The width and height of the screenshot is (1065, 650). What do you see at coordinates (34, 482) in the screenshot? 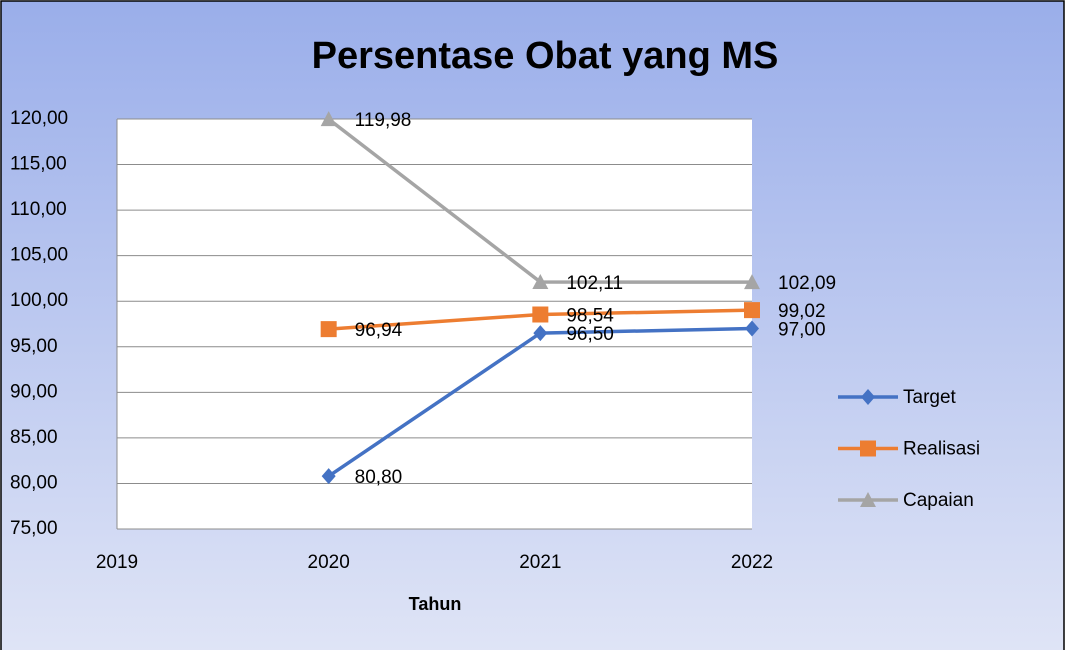
I see `y-tick-label: 80,00` at bounding box center [34, 482].